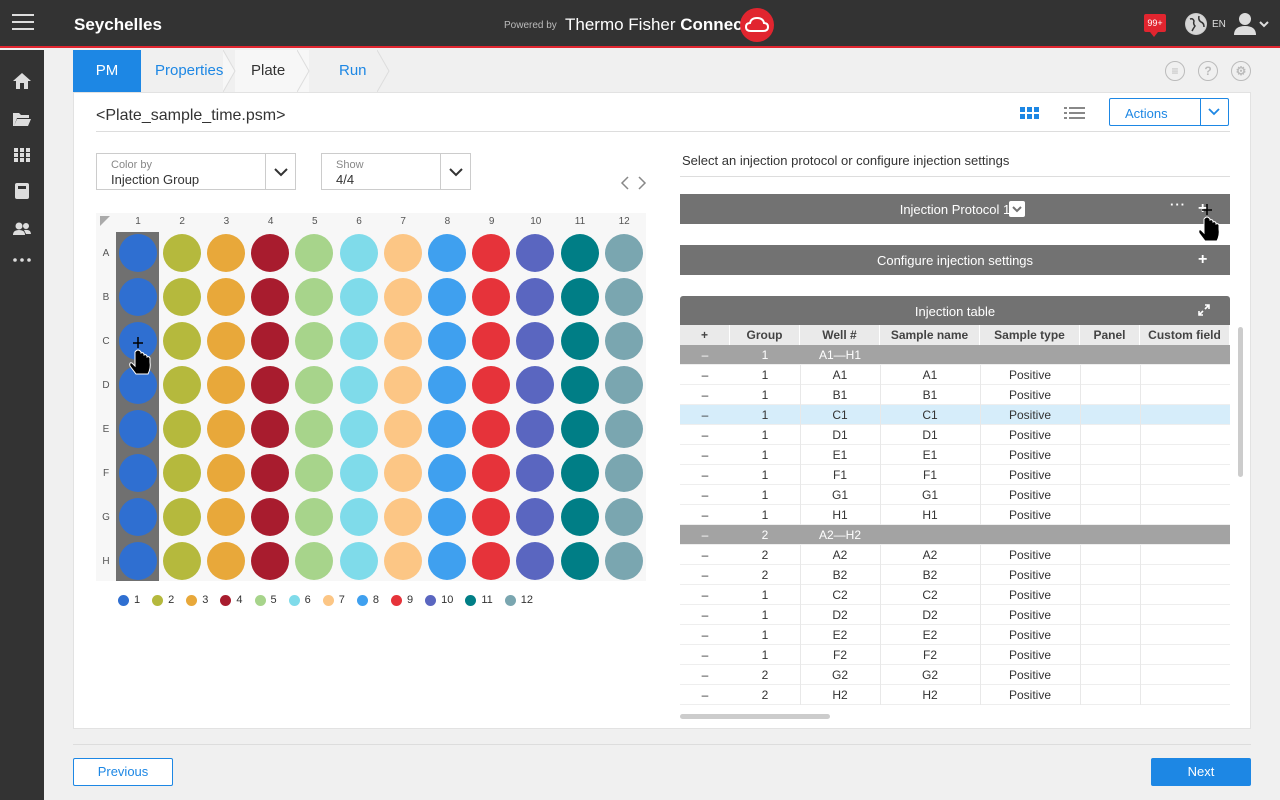  I want to click on column-header: 4, so click(270, 221).